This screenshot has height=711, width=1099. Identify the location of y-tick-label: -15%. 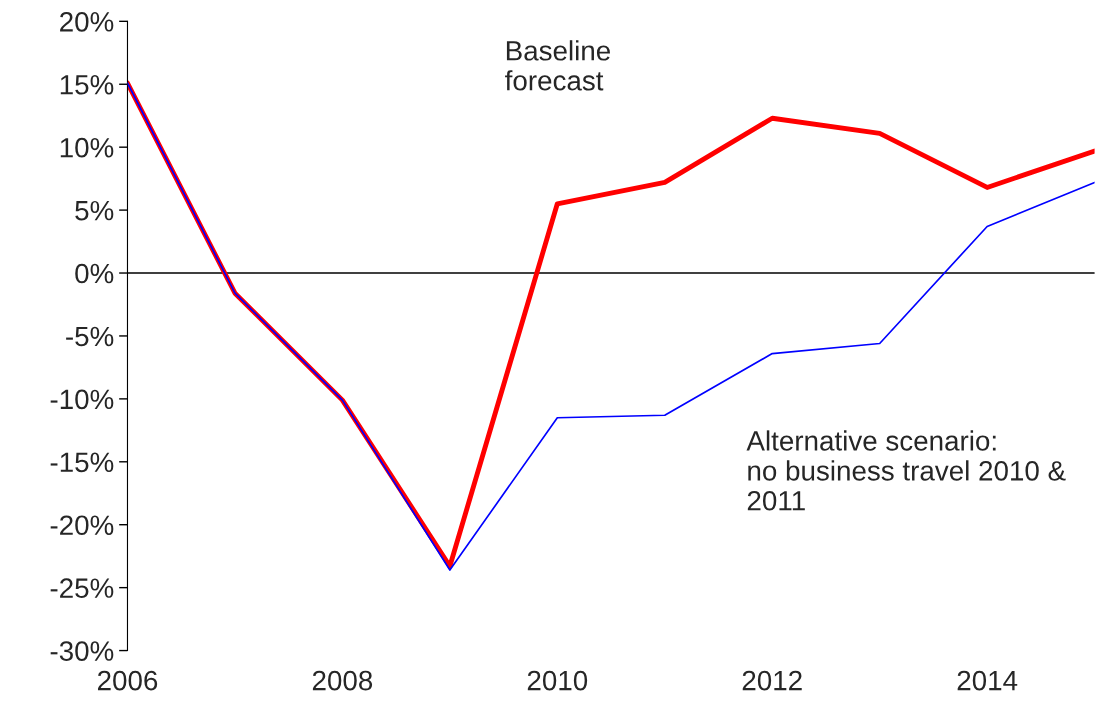
(82, 462).